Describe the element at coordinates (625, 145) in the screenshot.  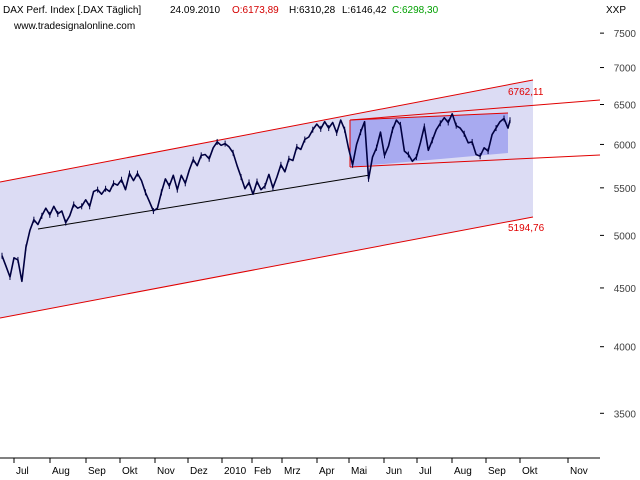
I see `y-tick-label: 6000` at that location.